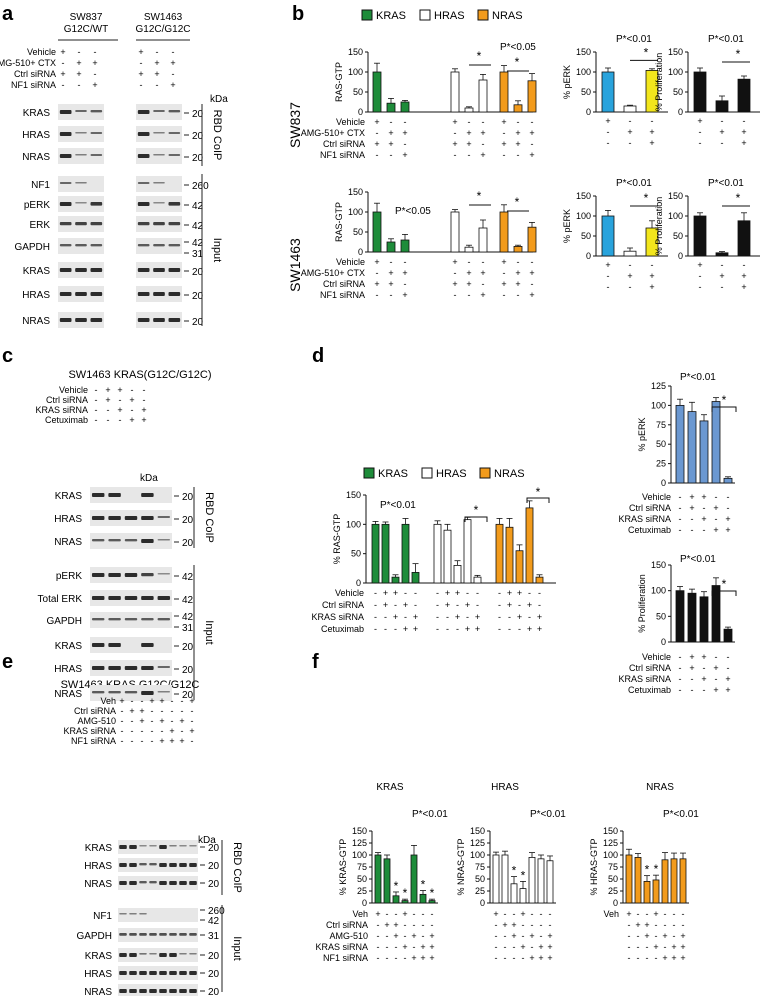  What do you see at coordinates (659, 82) in the screenshot?
I see `b4-y-label: % Proliferation` at bounding box center [659, 82].